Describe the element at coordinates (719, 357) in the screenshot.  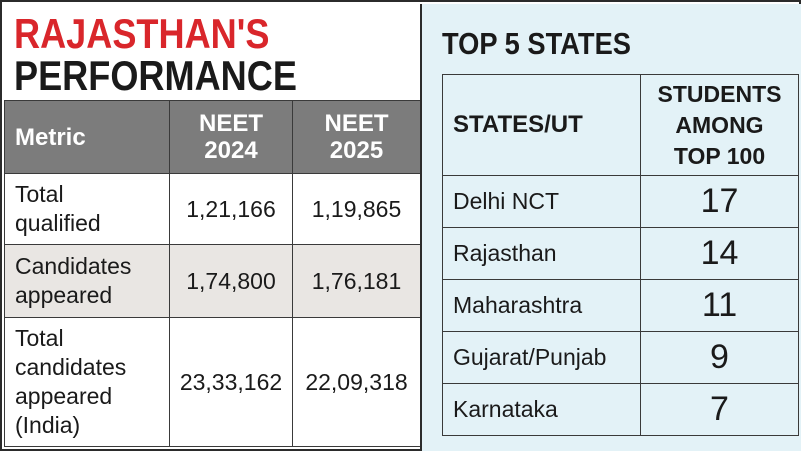
I see `student-count: 9` at that location.